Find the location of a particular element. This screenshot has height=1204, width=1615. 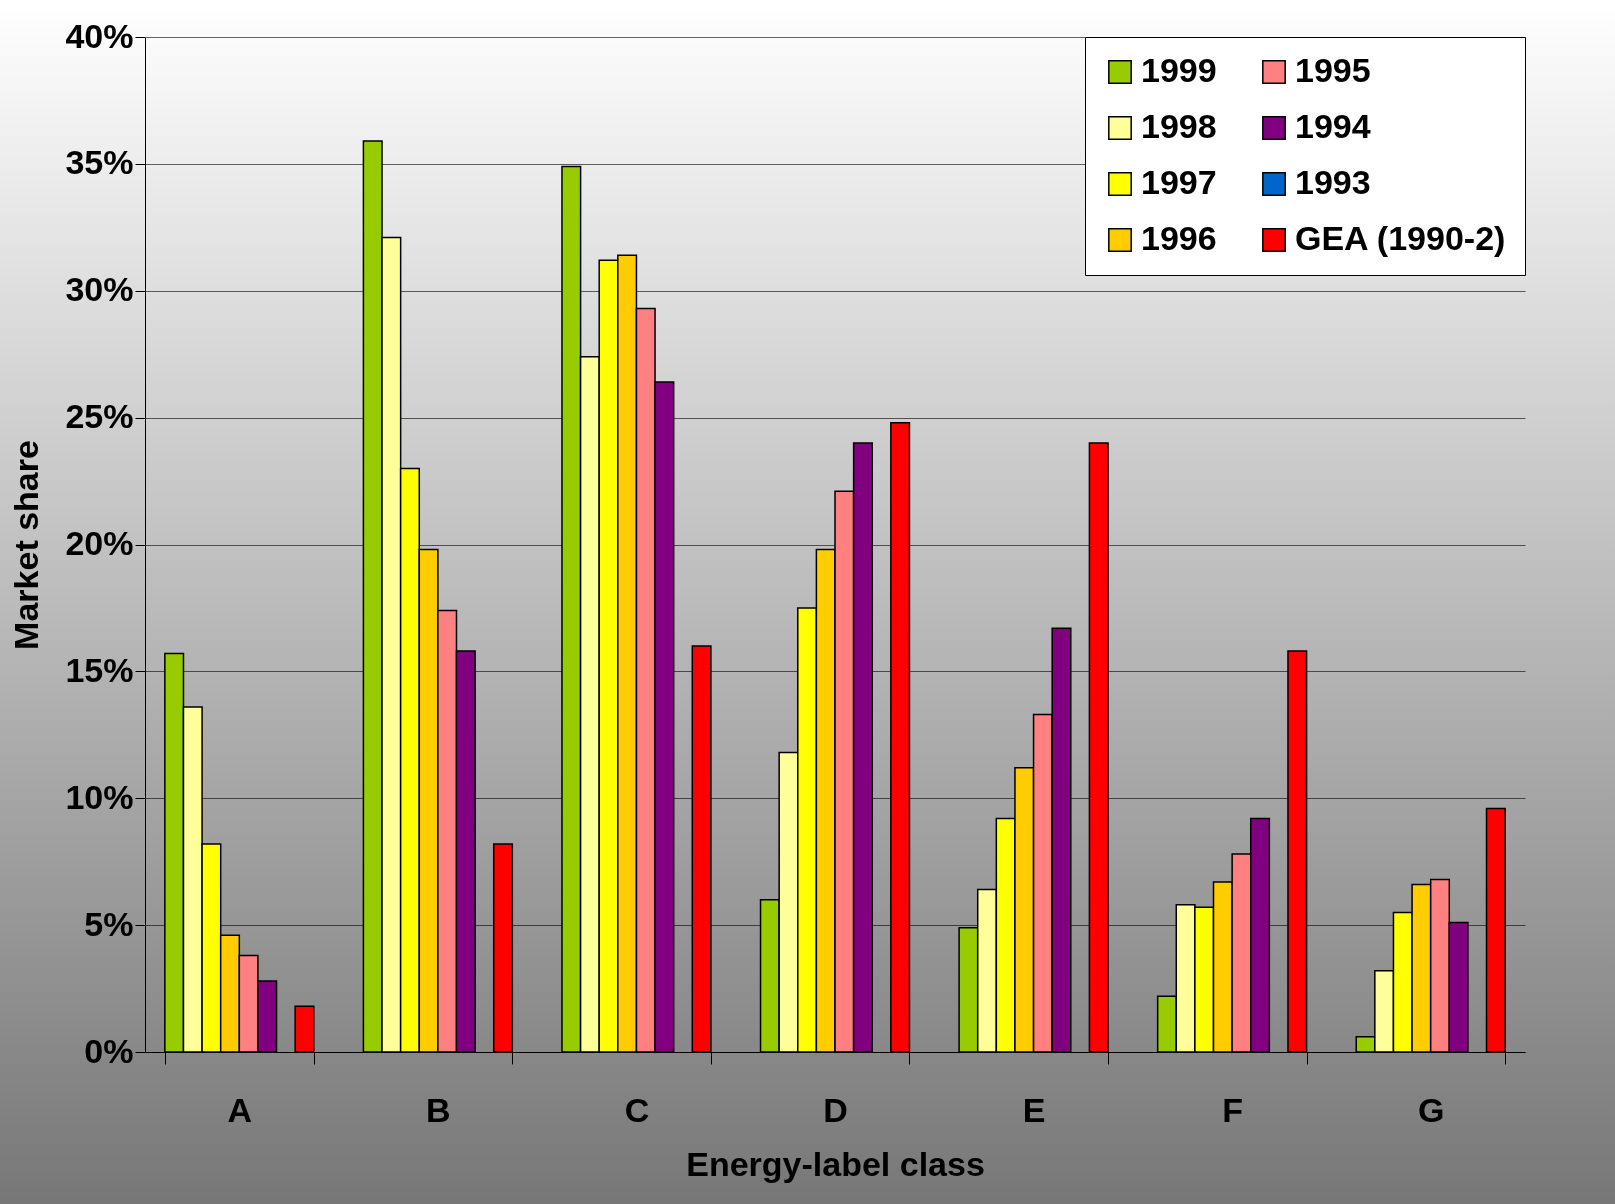

legend-label: 1996 is located at coordinates (1179, 238).